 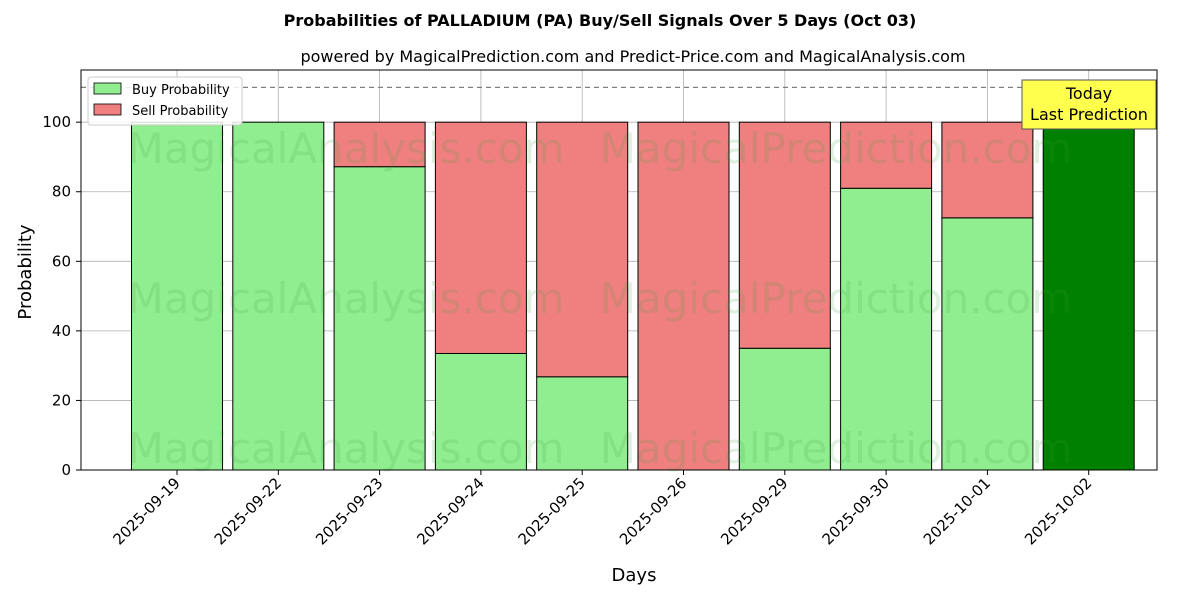 What do you see at coordinates (56, 122) in the screenshot?
I see `y-tick-label: 100` at bounding box center [56, 122].